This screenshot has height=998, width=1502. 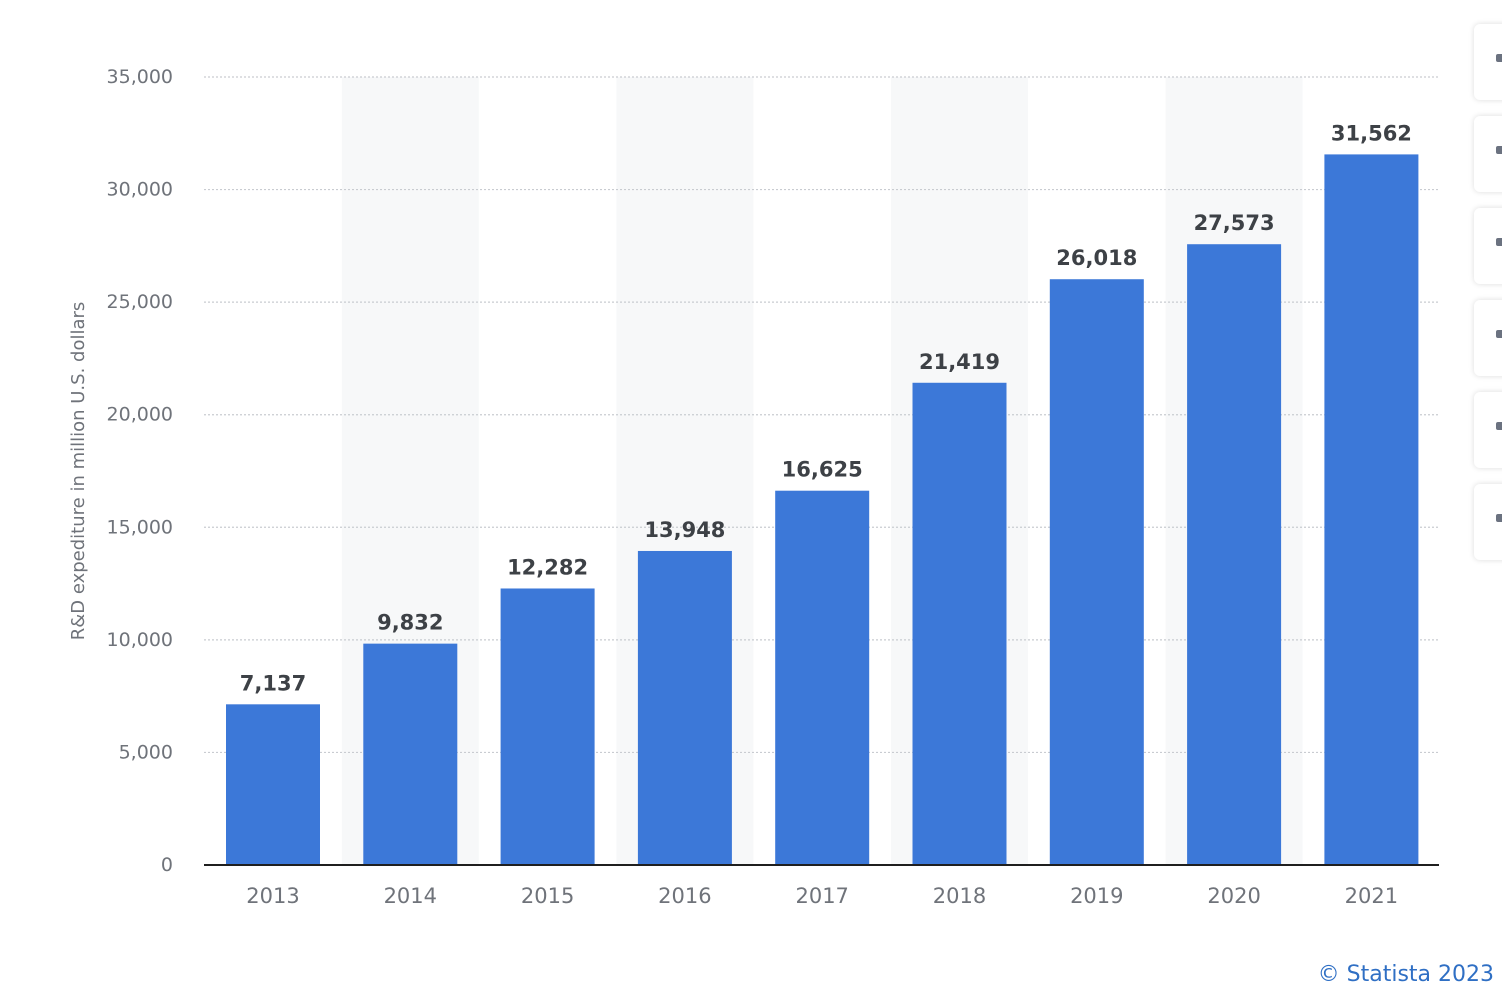 What do you see at coordinates (140, 77) in the screenshot?
I see `y-tick-label: 35,000` at bounding box center [140, 77].